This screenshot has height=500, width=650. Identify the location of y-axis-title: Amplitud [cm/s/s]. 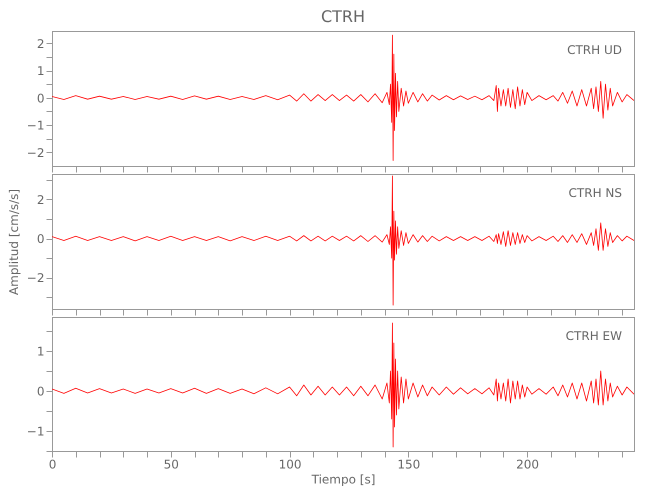
(13, 242).